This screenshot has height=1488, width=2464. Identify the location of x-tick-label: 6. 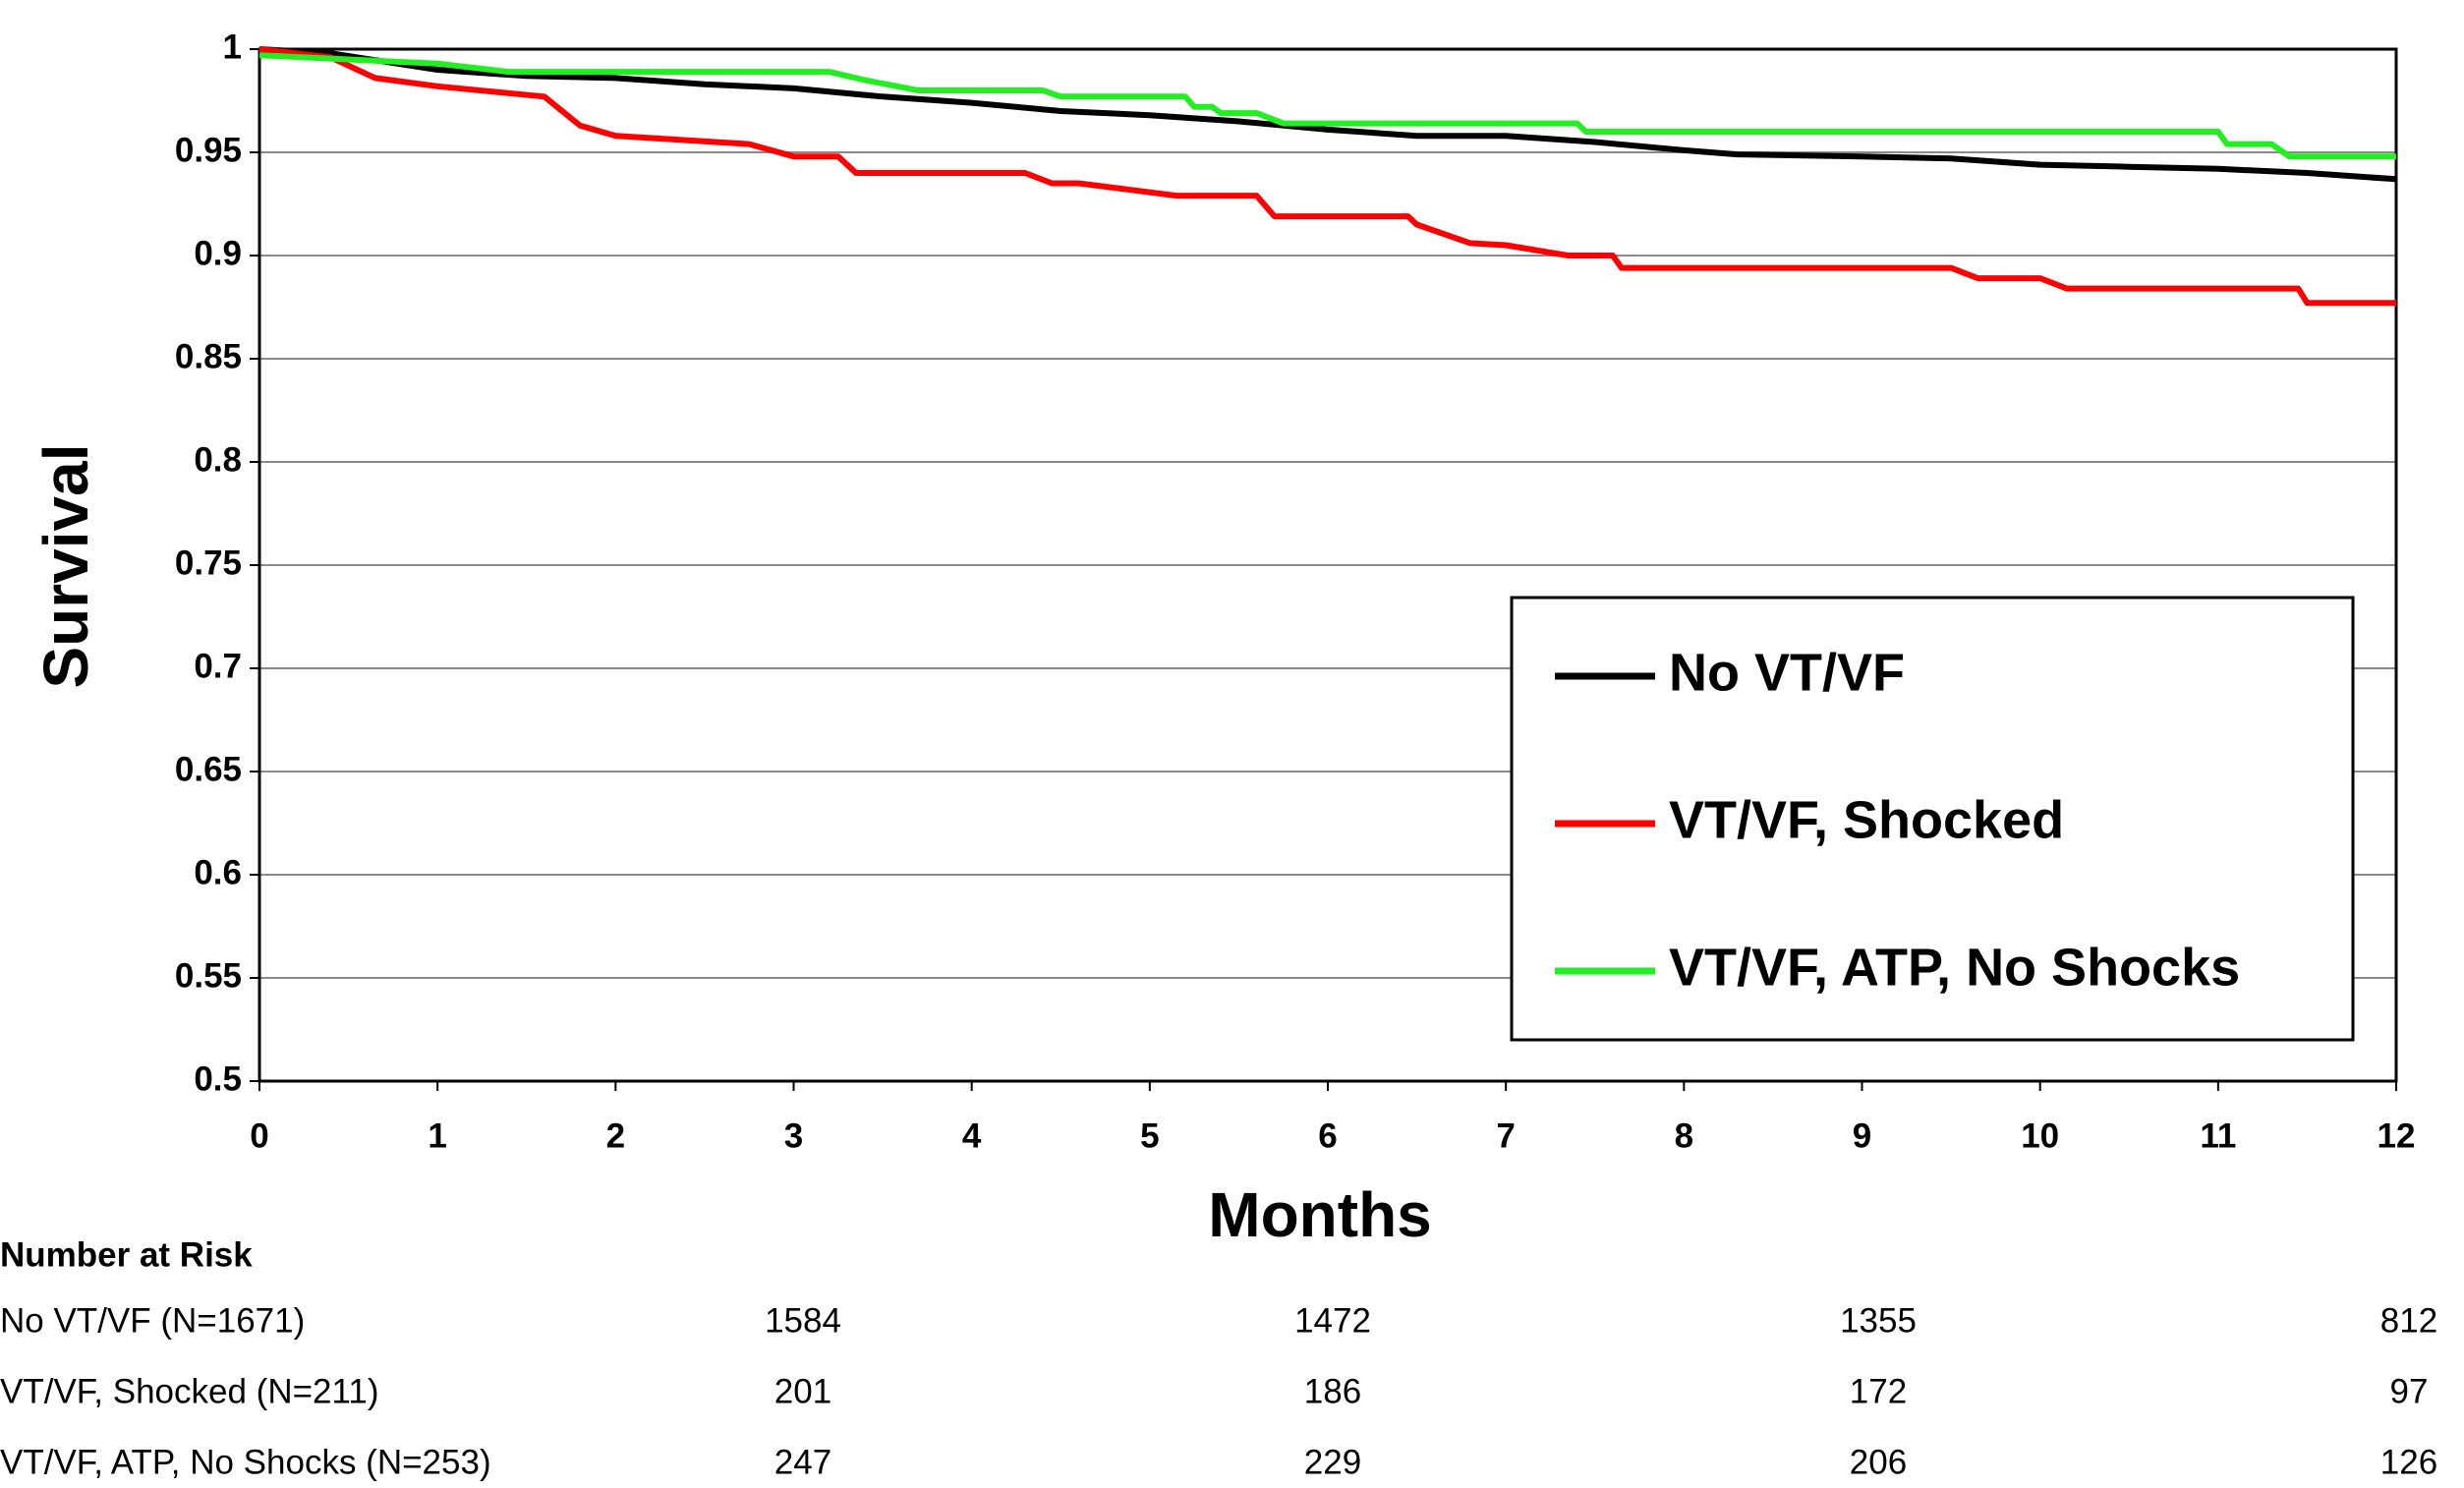
(1327, 1135).